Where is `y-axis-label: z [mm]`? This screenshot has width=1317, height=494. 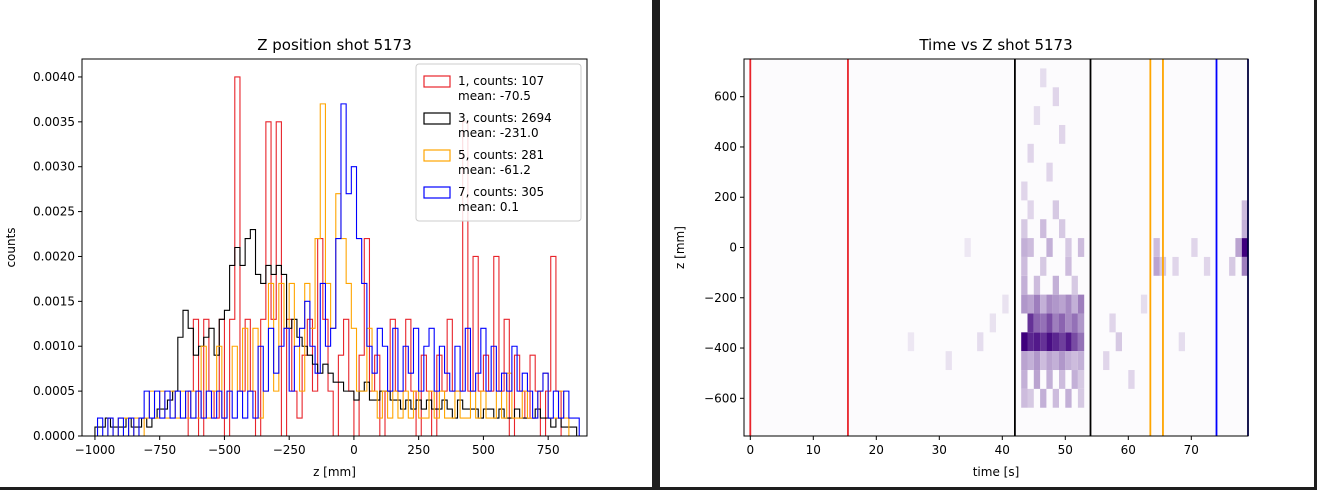
y-axis-label: z [mm] is located at coordinates (680, 247).